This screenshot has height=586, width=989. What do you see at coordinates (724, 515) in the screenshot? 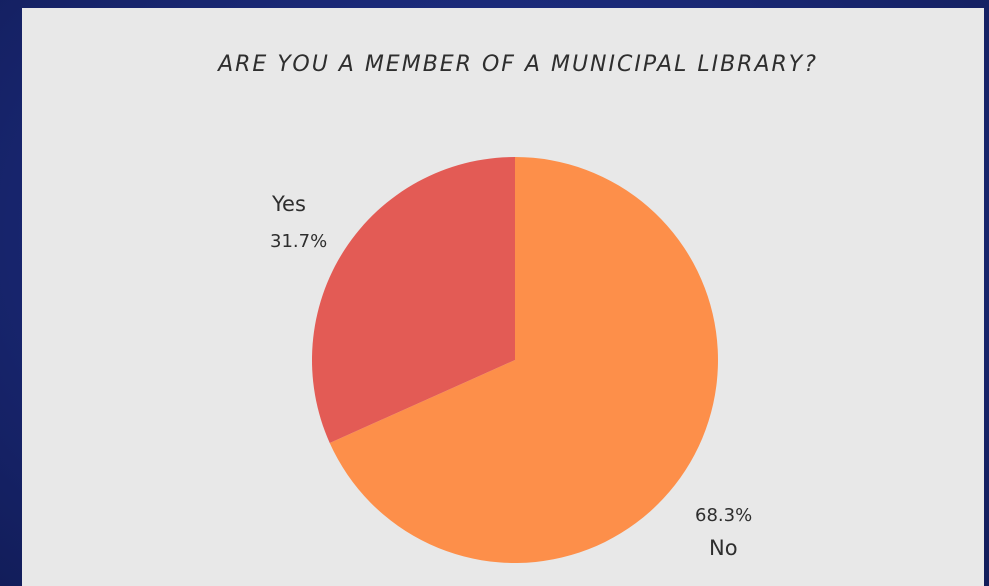
I see `slice-value-no: 68.3%` at bounding box center [724, 515].